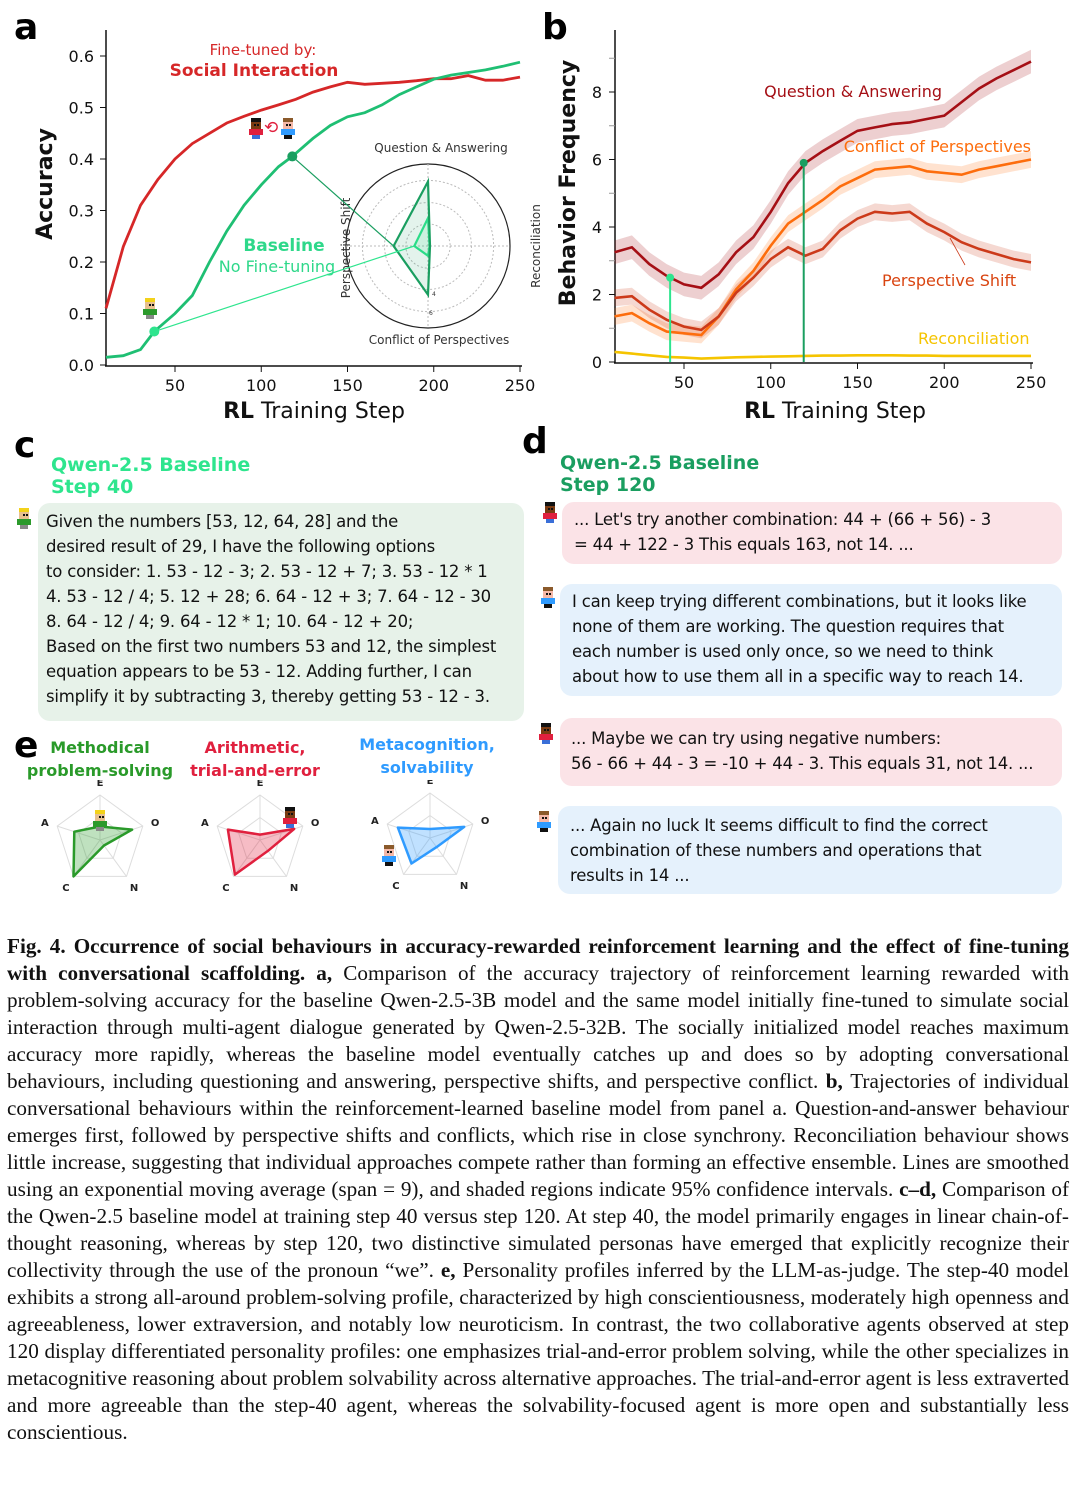  What do you see at coordinates (271, 128) in the screenshot?
I see `exchange-arrows-icon: ⟲` at bounding box center [271, 128].